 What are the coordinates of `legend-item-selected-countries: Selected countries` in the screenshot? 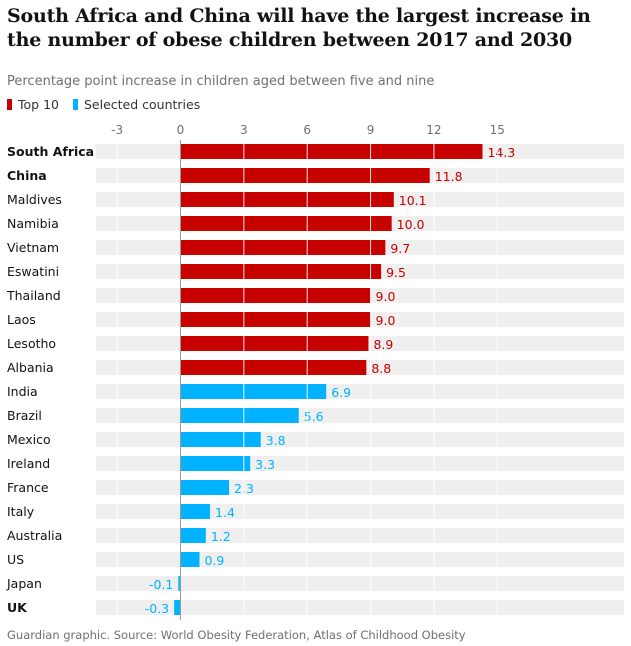 It's located at (136, 104).